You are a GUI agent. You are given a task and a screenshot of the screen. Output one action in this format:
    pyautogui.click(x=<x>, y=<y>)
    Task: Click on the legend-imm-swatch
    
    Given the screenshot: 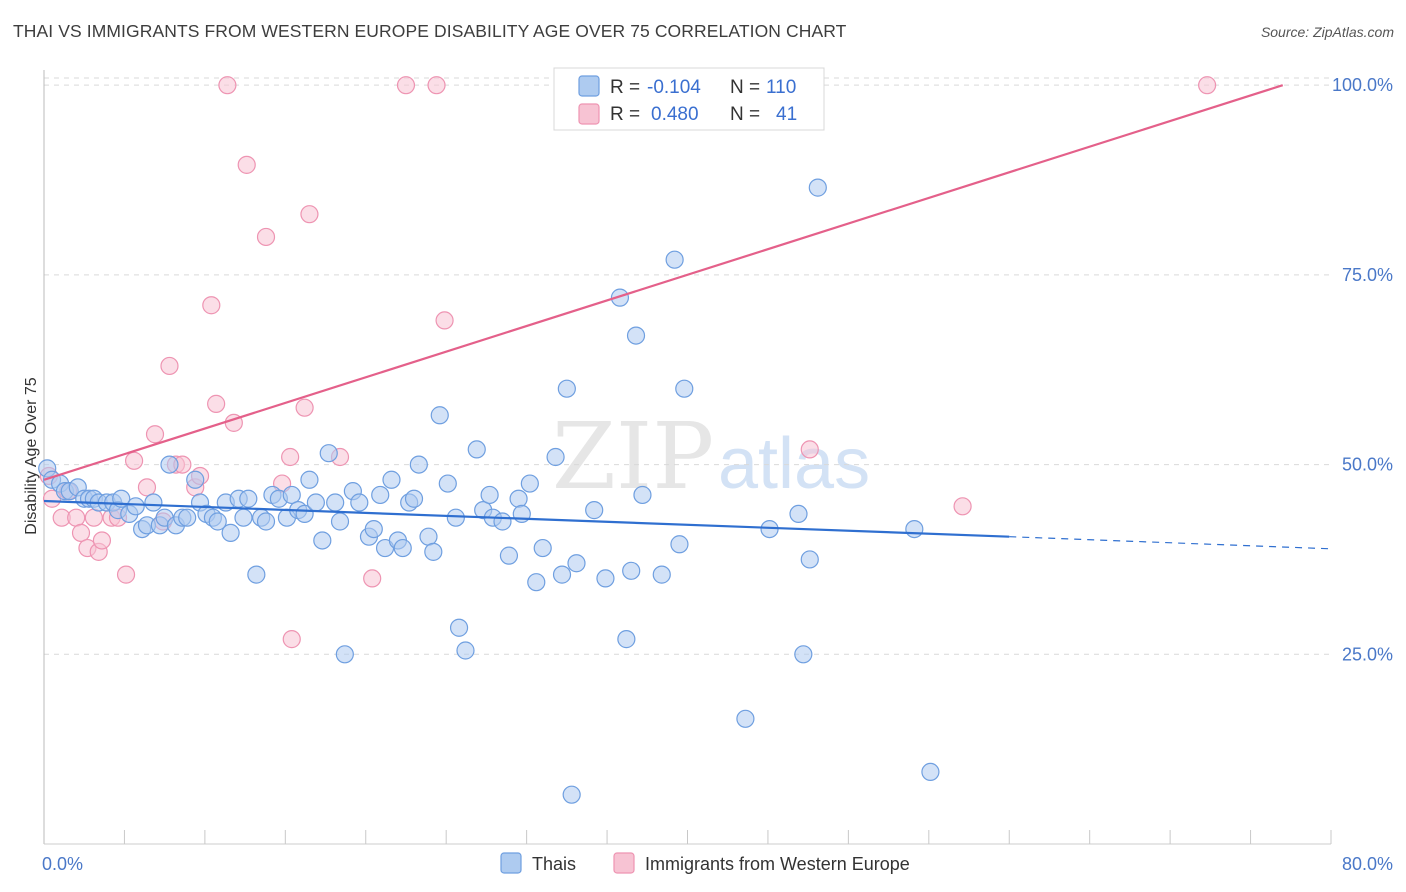 What is the action you would take?
    pyautogui.click(x=624, y=863)
    